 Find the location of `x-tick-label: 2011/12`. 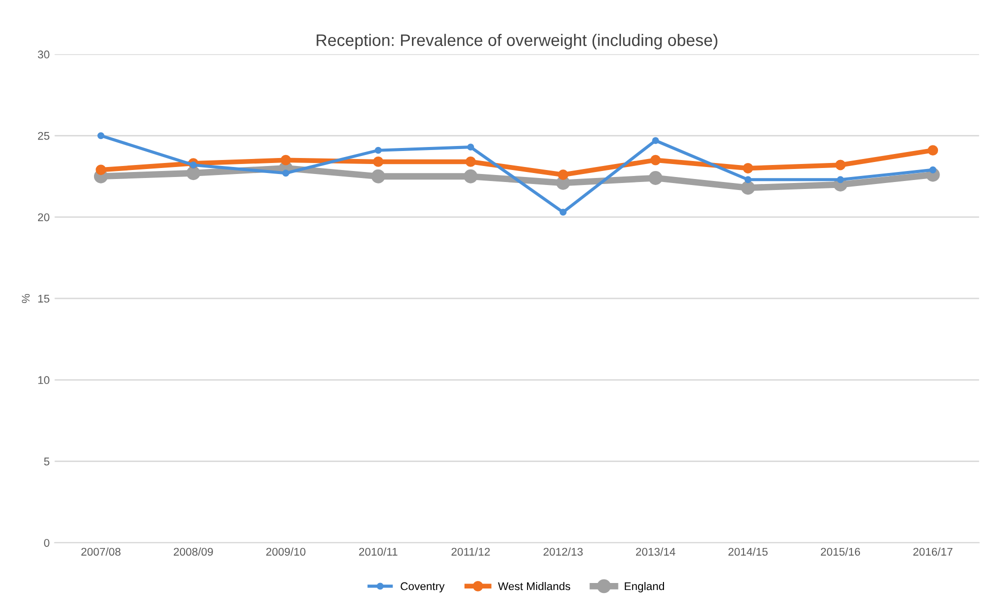

x-tick-label: 2011/12 is located at coordinates (471, 552).